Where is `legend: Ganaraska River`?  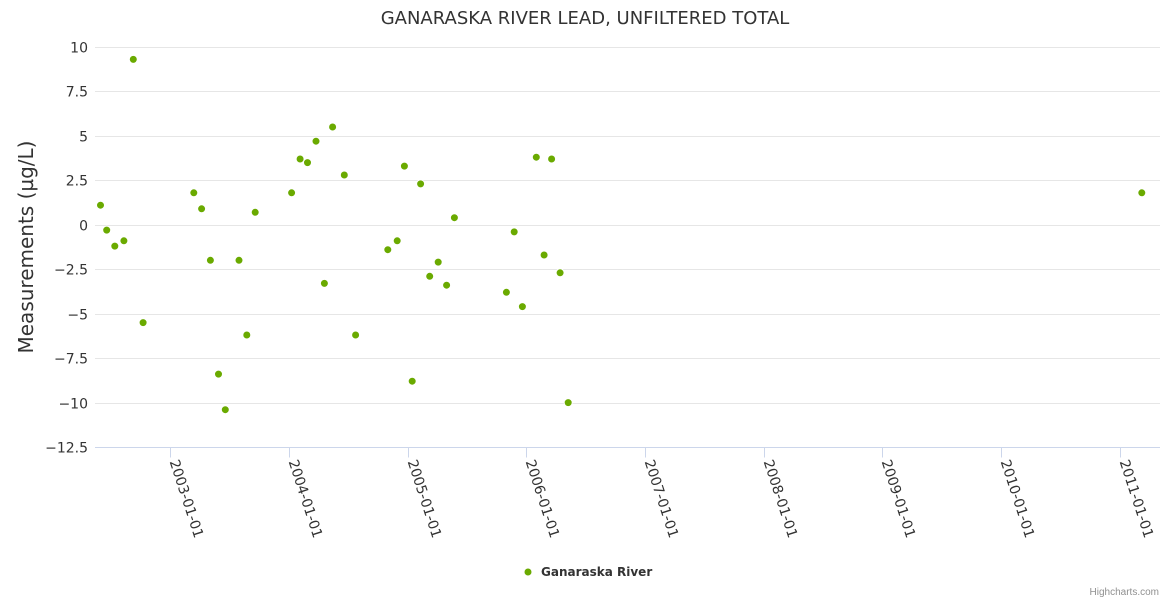
legend: Ganaraska River is located at coordinates (587, 572).